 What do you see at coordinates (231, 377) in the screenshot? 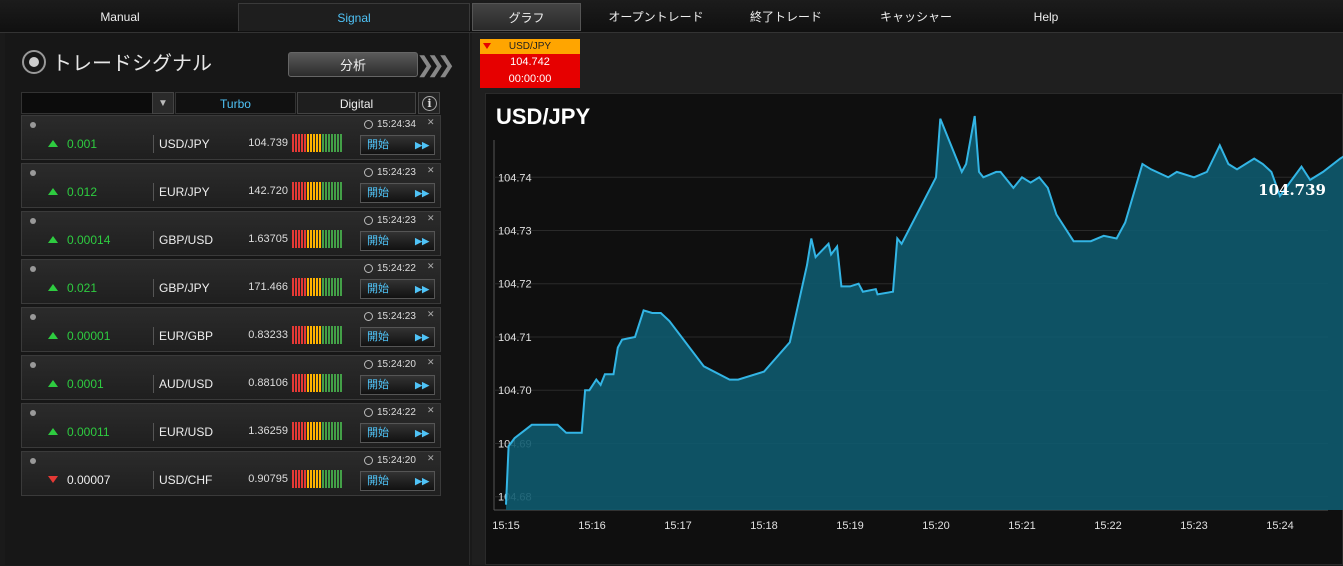
I see `signal-row: 15:24:20 ✕ 0.0001 AUD/USD 0.88106 開始 ▶▶` at bounding box center [231, 377].